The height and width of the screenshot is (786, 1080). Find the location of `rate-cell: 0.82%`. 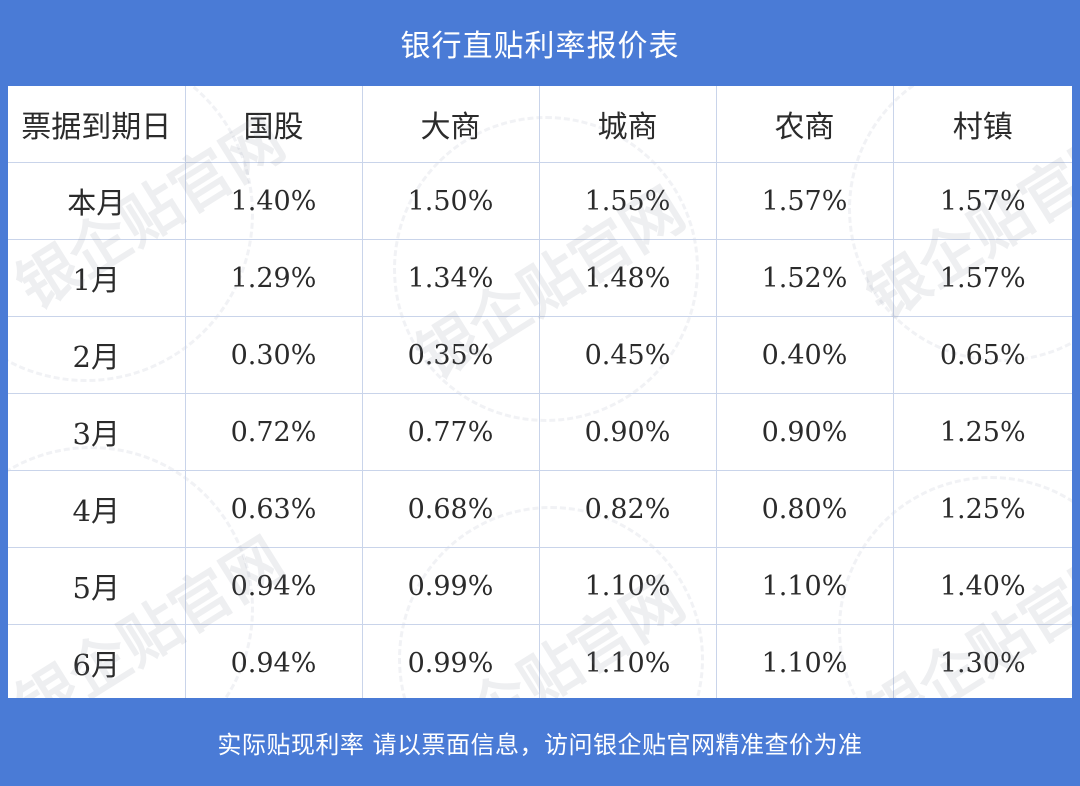

rate-cell: 0.82% is located at coordinates (627, 509).